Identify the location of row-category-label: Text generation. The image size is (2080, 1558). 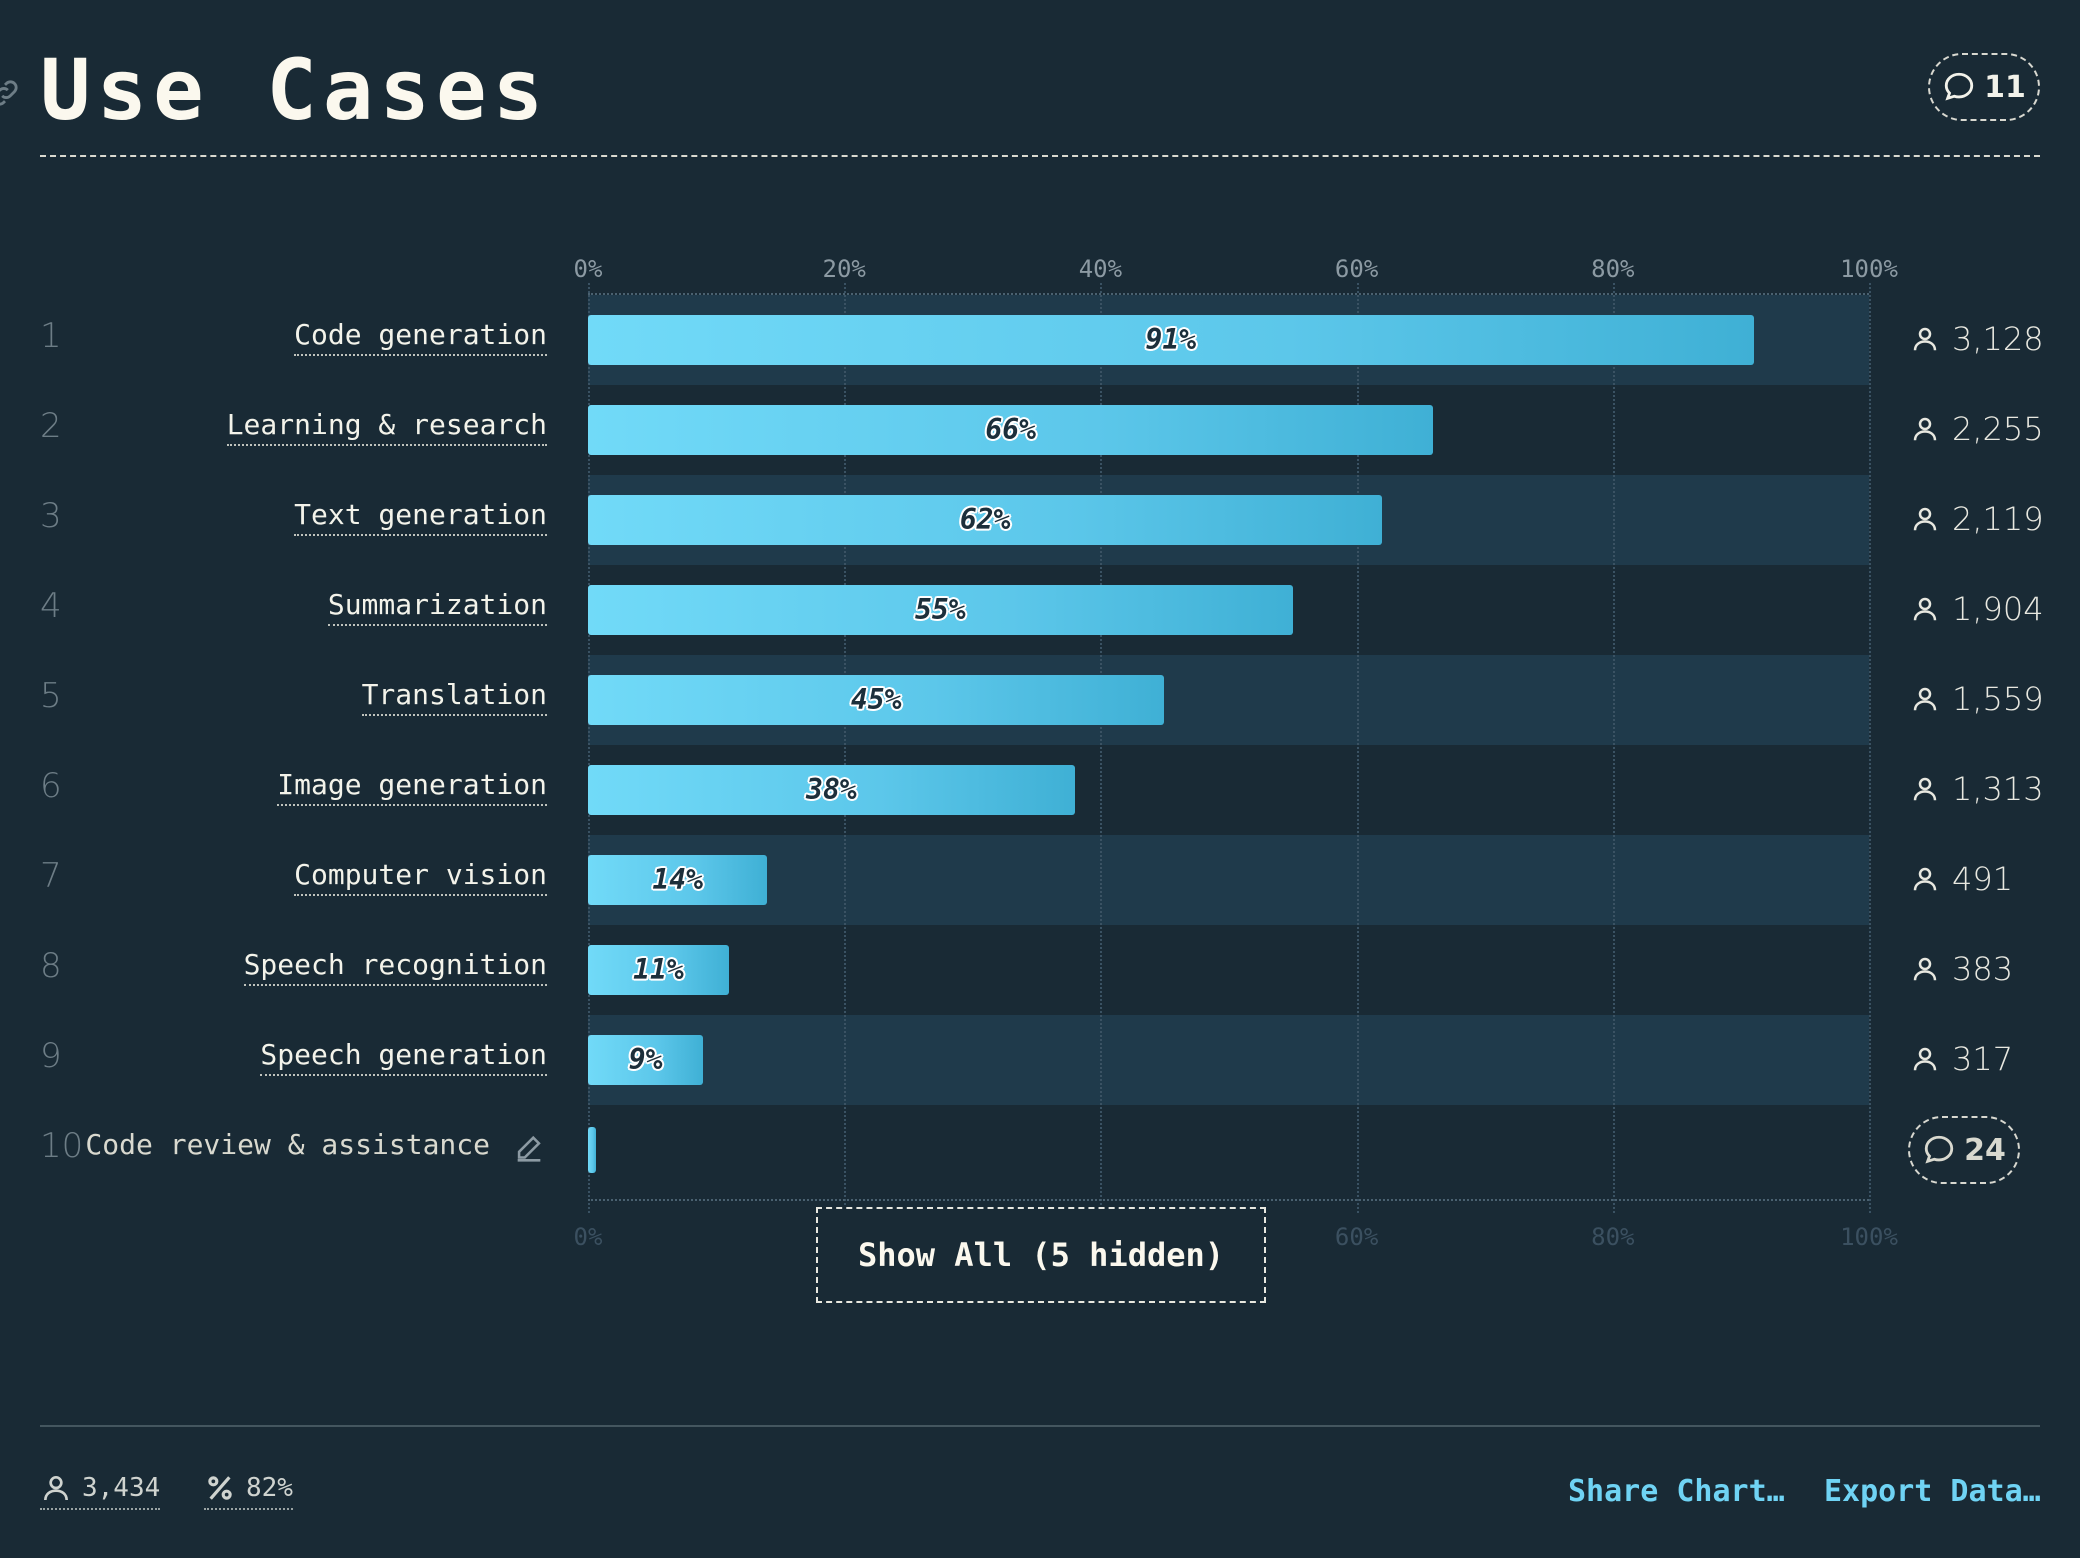
(420, 517).